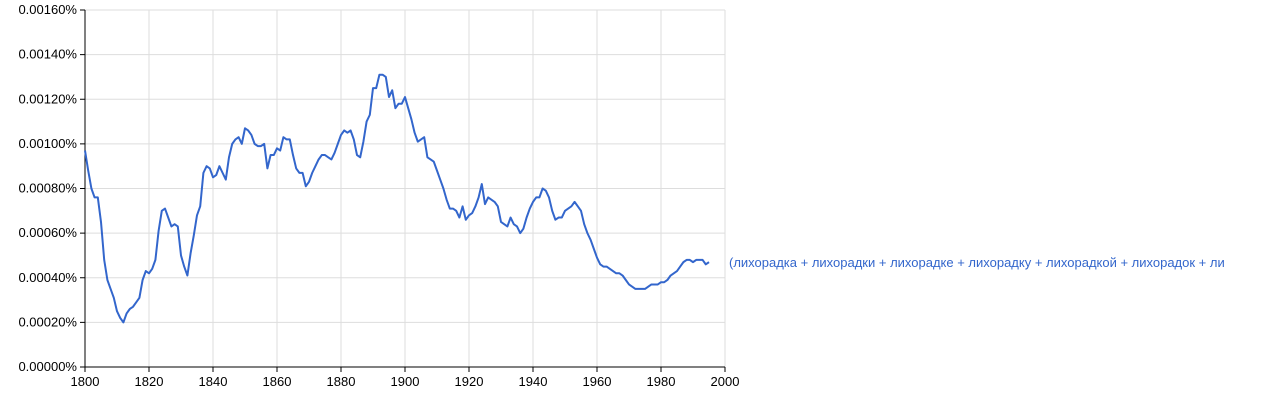 This screenshot has width=1280, height=400. I want to click on y-tick-label: 0.00040%, so click(47, 277).